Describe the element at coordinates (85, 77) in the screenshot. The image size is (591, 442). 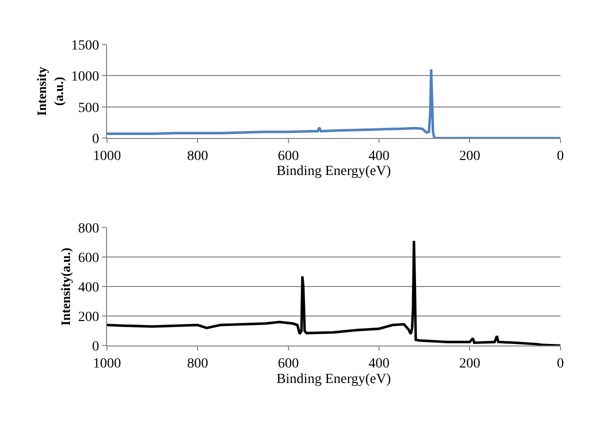
I see `y-tick-label: 1000` at that location.